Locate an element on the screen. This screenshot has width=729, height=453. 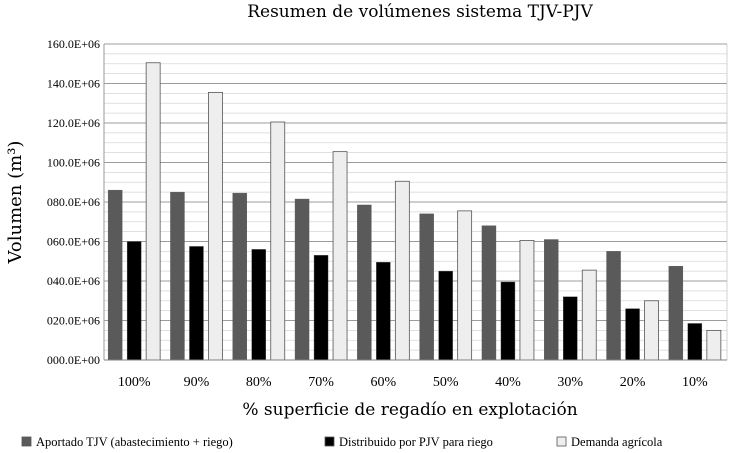
x-tick-label: 50% is located at coordinates (446, 382).